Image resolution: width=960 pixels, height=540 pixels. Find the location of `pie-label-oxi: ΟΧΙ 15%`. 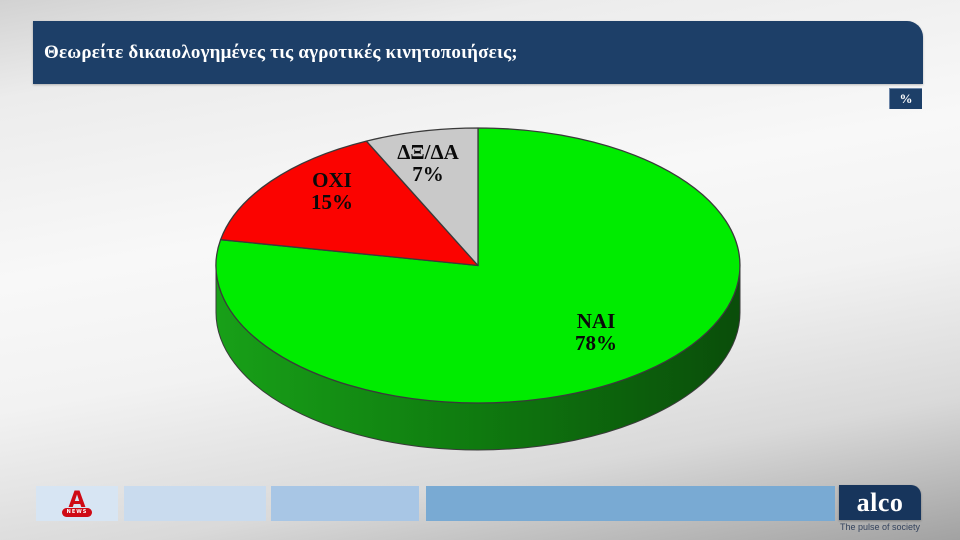

pie-label-oxi: ΟΧΙ 15% is located at coordinates (332, 191).